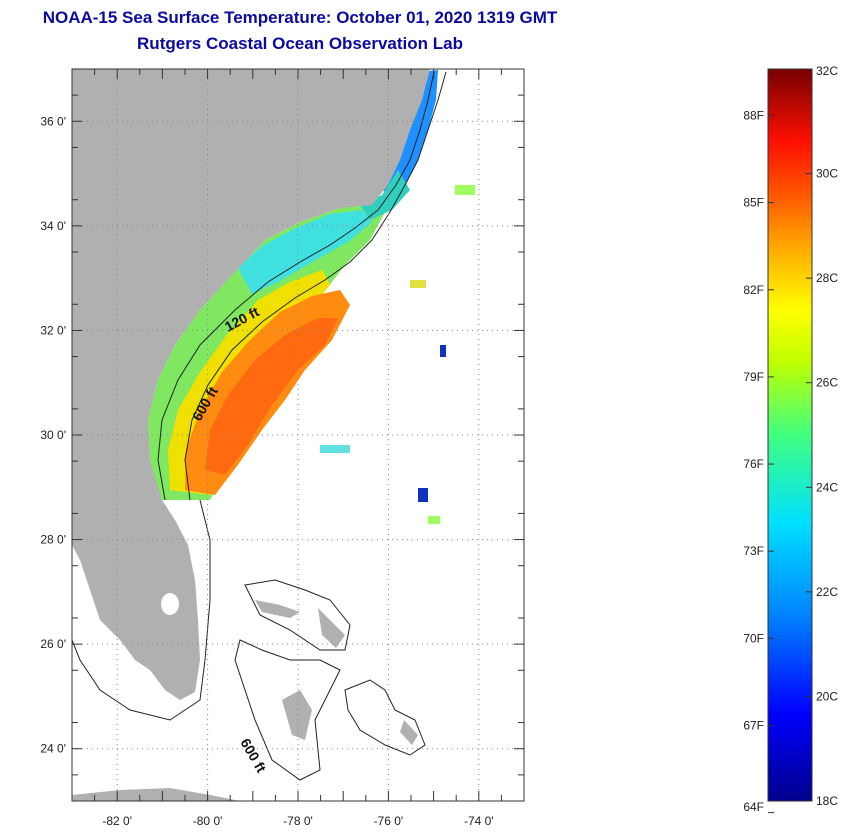  What do you see at coordinates (305, 252) in the screenshot?
I see `sst-field-cyan` at bounding box center [305, 252].